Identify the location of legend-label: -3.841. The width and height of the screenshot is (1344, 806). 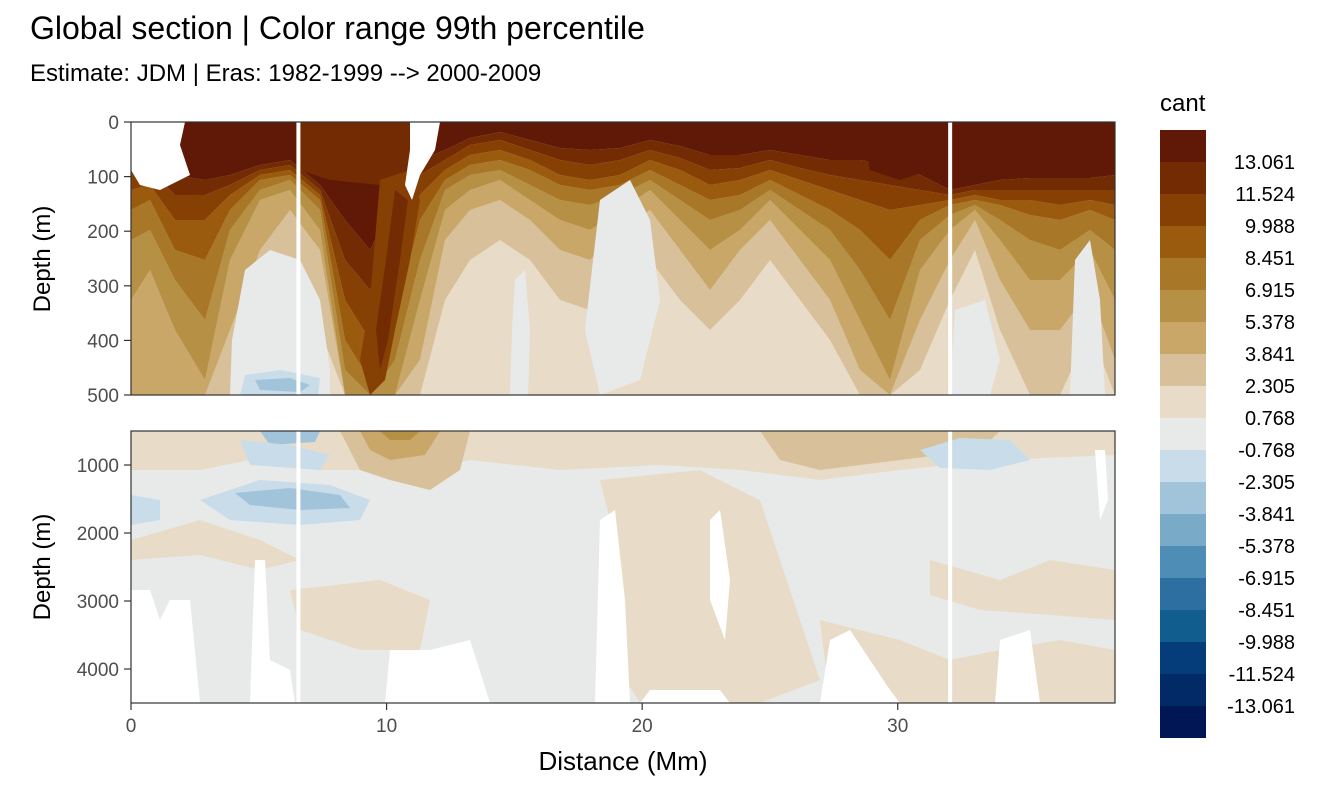
(1266, 515).